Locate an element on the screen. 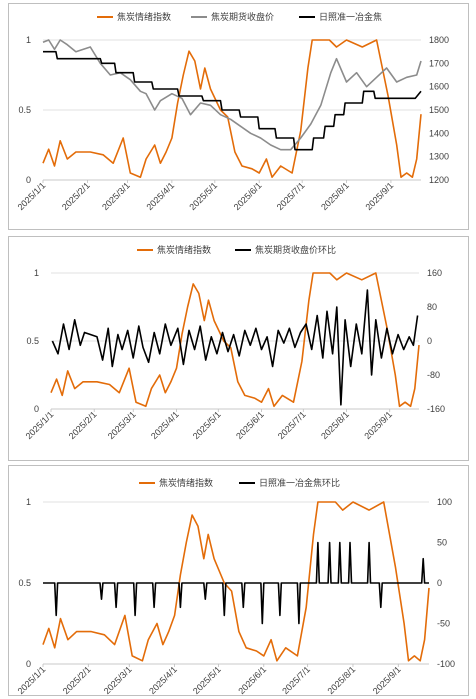 The height and width of the screenshot is (699, 476). y-right-tick-label: 50 is located at coordinates (442, 543).